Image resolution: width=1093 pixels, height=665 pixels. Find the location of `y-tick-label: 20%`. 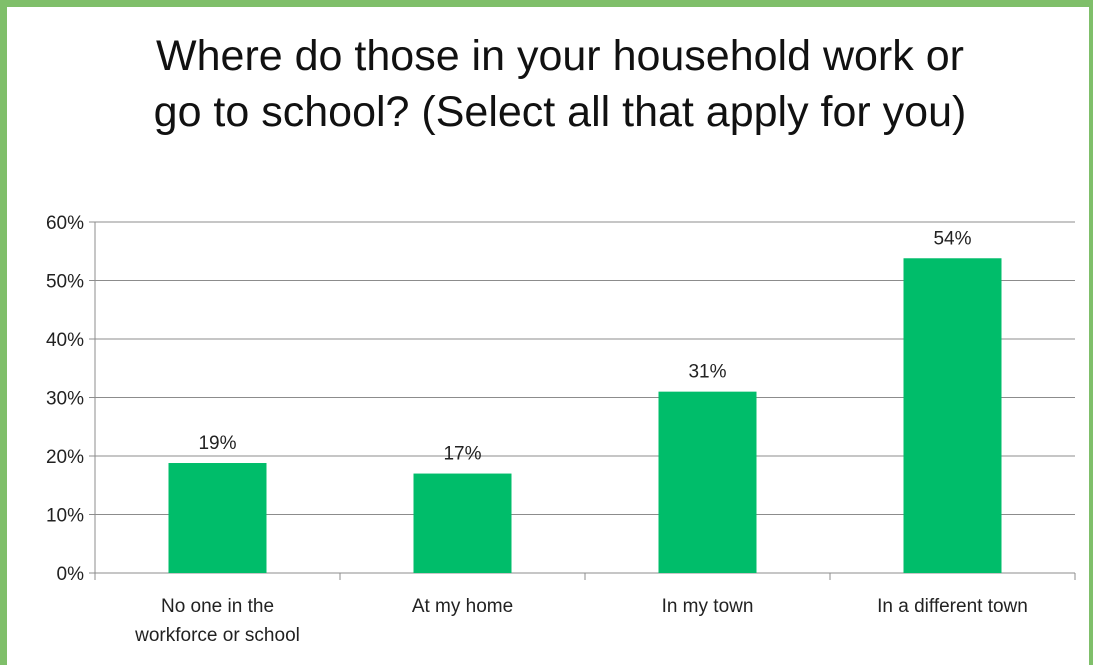

y-tick-label: 20% is located at coordinates (65, 457).